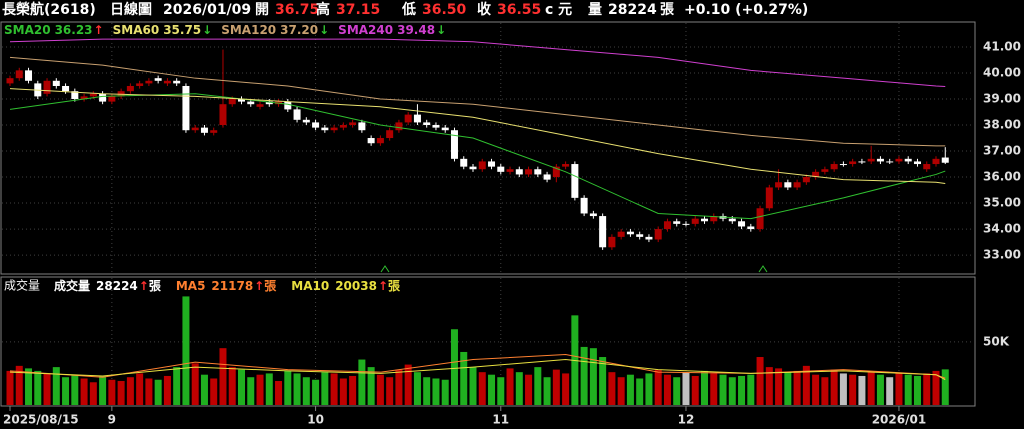 This screenshot has height=429, width=1024. I want to click on legend-name: 成交量, so click(72, 285).